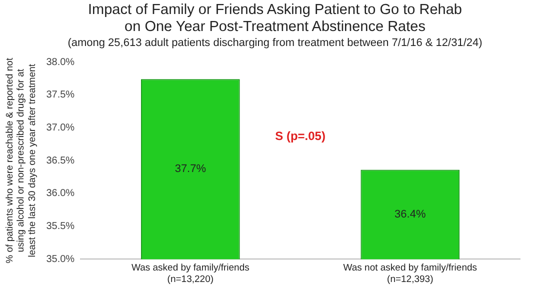 The width and height of the screenshot is (550, 293). Describe the element at coordinates (60, 62) in the screenshot. I see `y-tick-label: 38.0%` at that location.